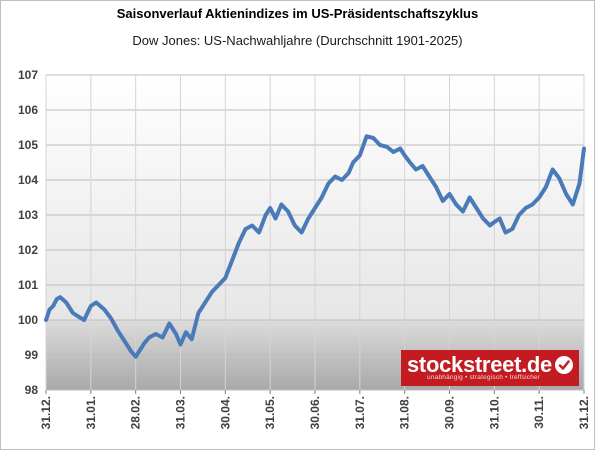  I want to click on x-tick-label: 31.12., so click(46, 412).